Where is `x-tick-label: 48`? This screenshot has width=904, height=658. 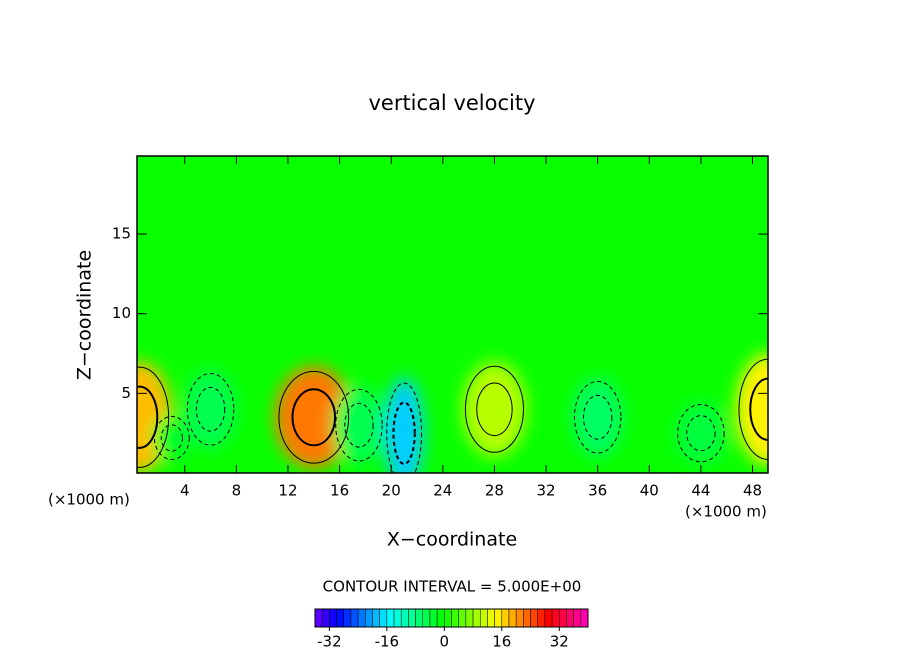 x-tick-label: 48 is located at coordinates (752, 491).